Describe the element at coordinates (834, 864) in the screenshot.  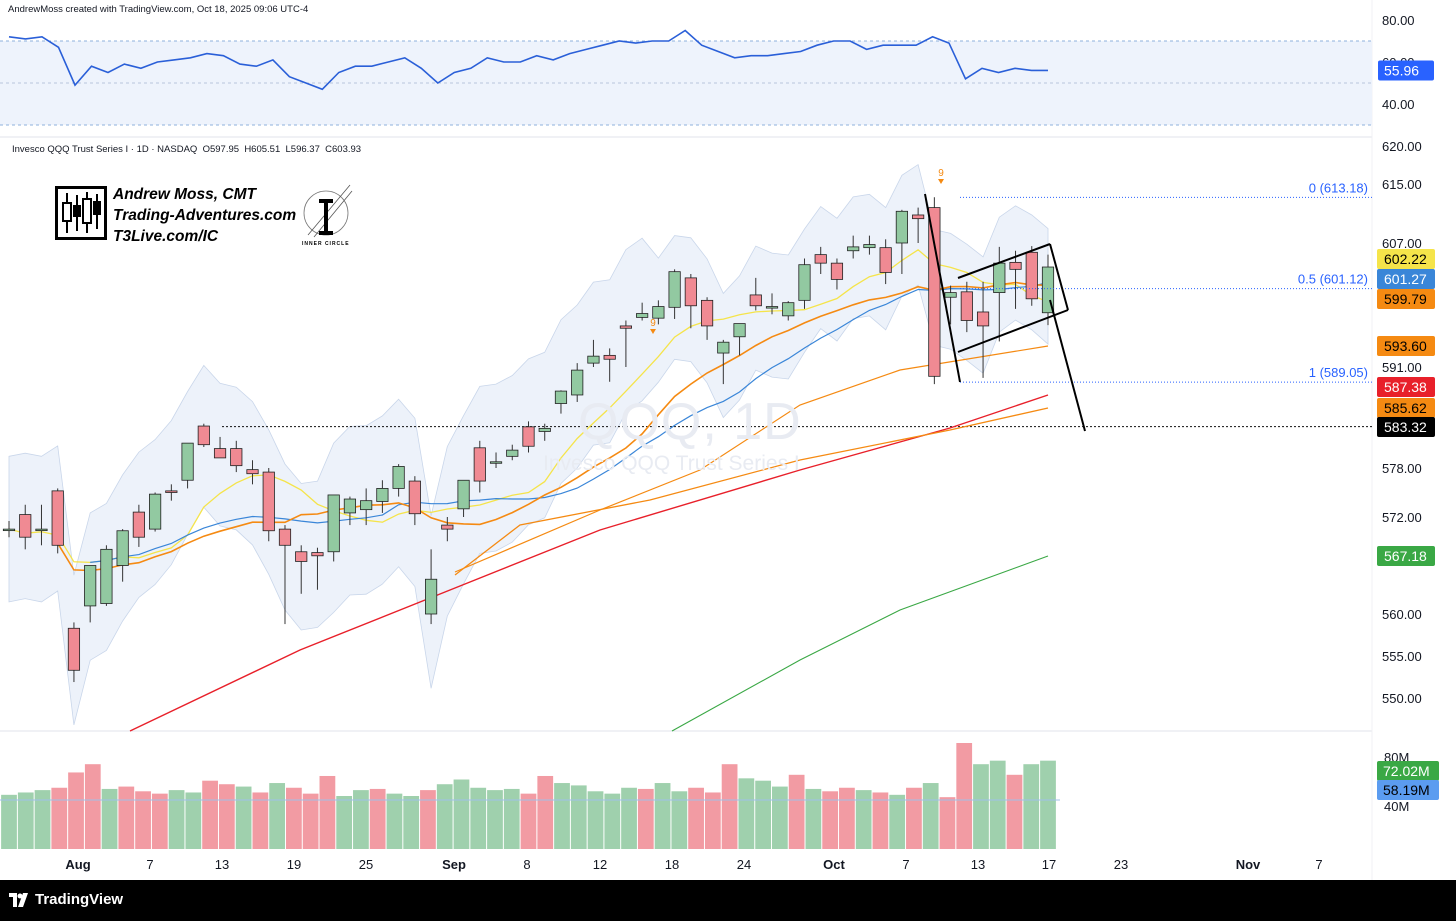
I see `x-tick-label: Oct` at that location.